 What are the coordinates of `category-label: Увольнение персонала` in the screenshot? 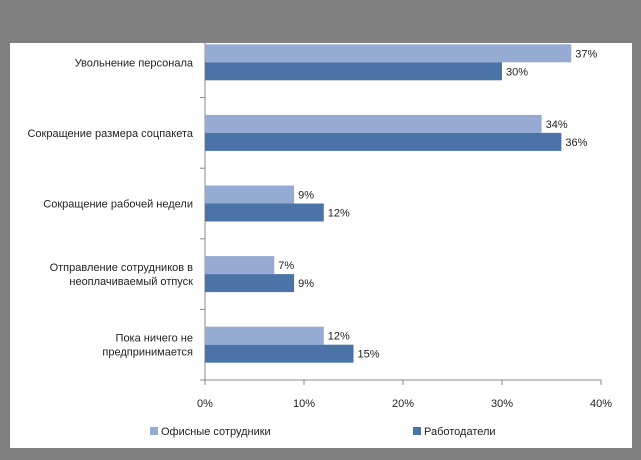 It's located at (134, 63).